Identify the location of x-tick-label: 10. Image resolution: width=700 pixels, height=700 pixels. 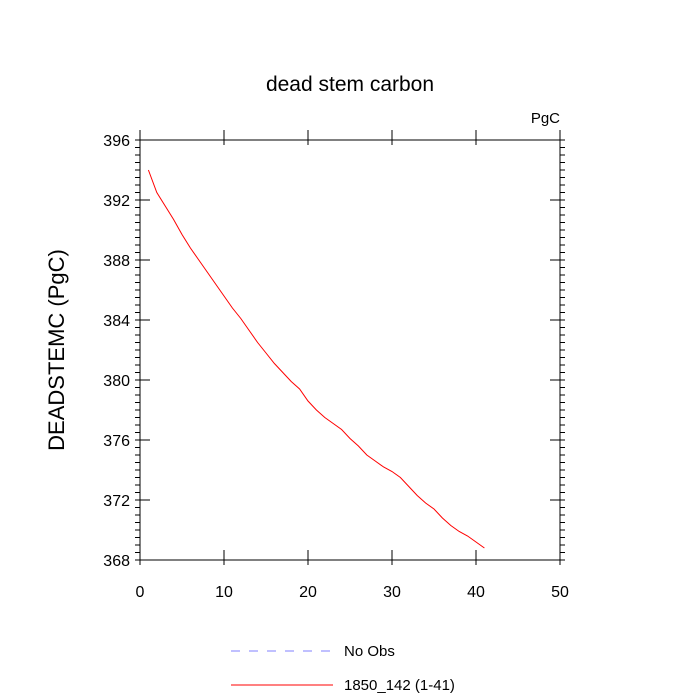
(224, 592).